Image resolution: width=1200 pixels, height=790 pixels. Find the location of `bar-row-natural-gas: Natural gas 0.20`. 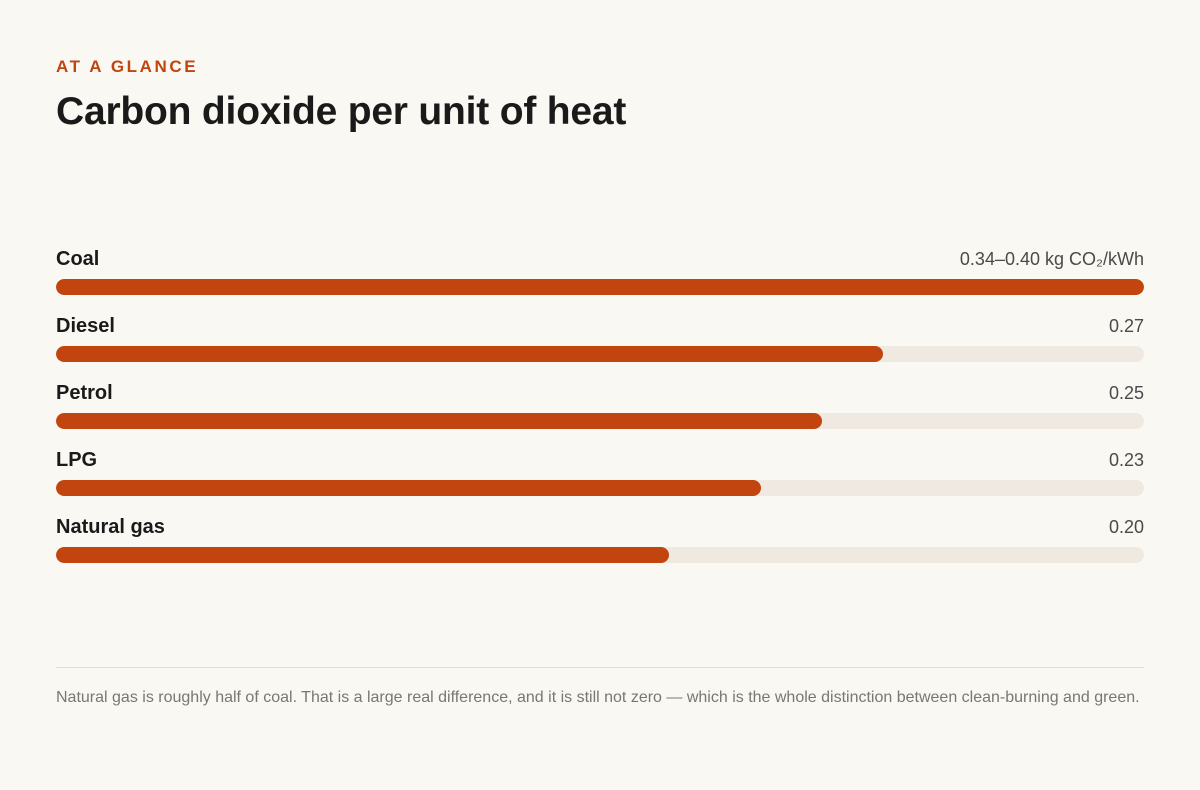

bar-row-natural-gas: Natural gas 0.20 is located at coordinates (600, 547).